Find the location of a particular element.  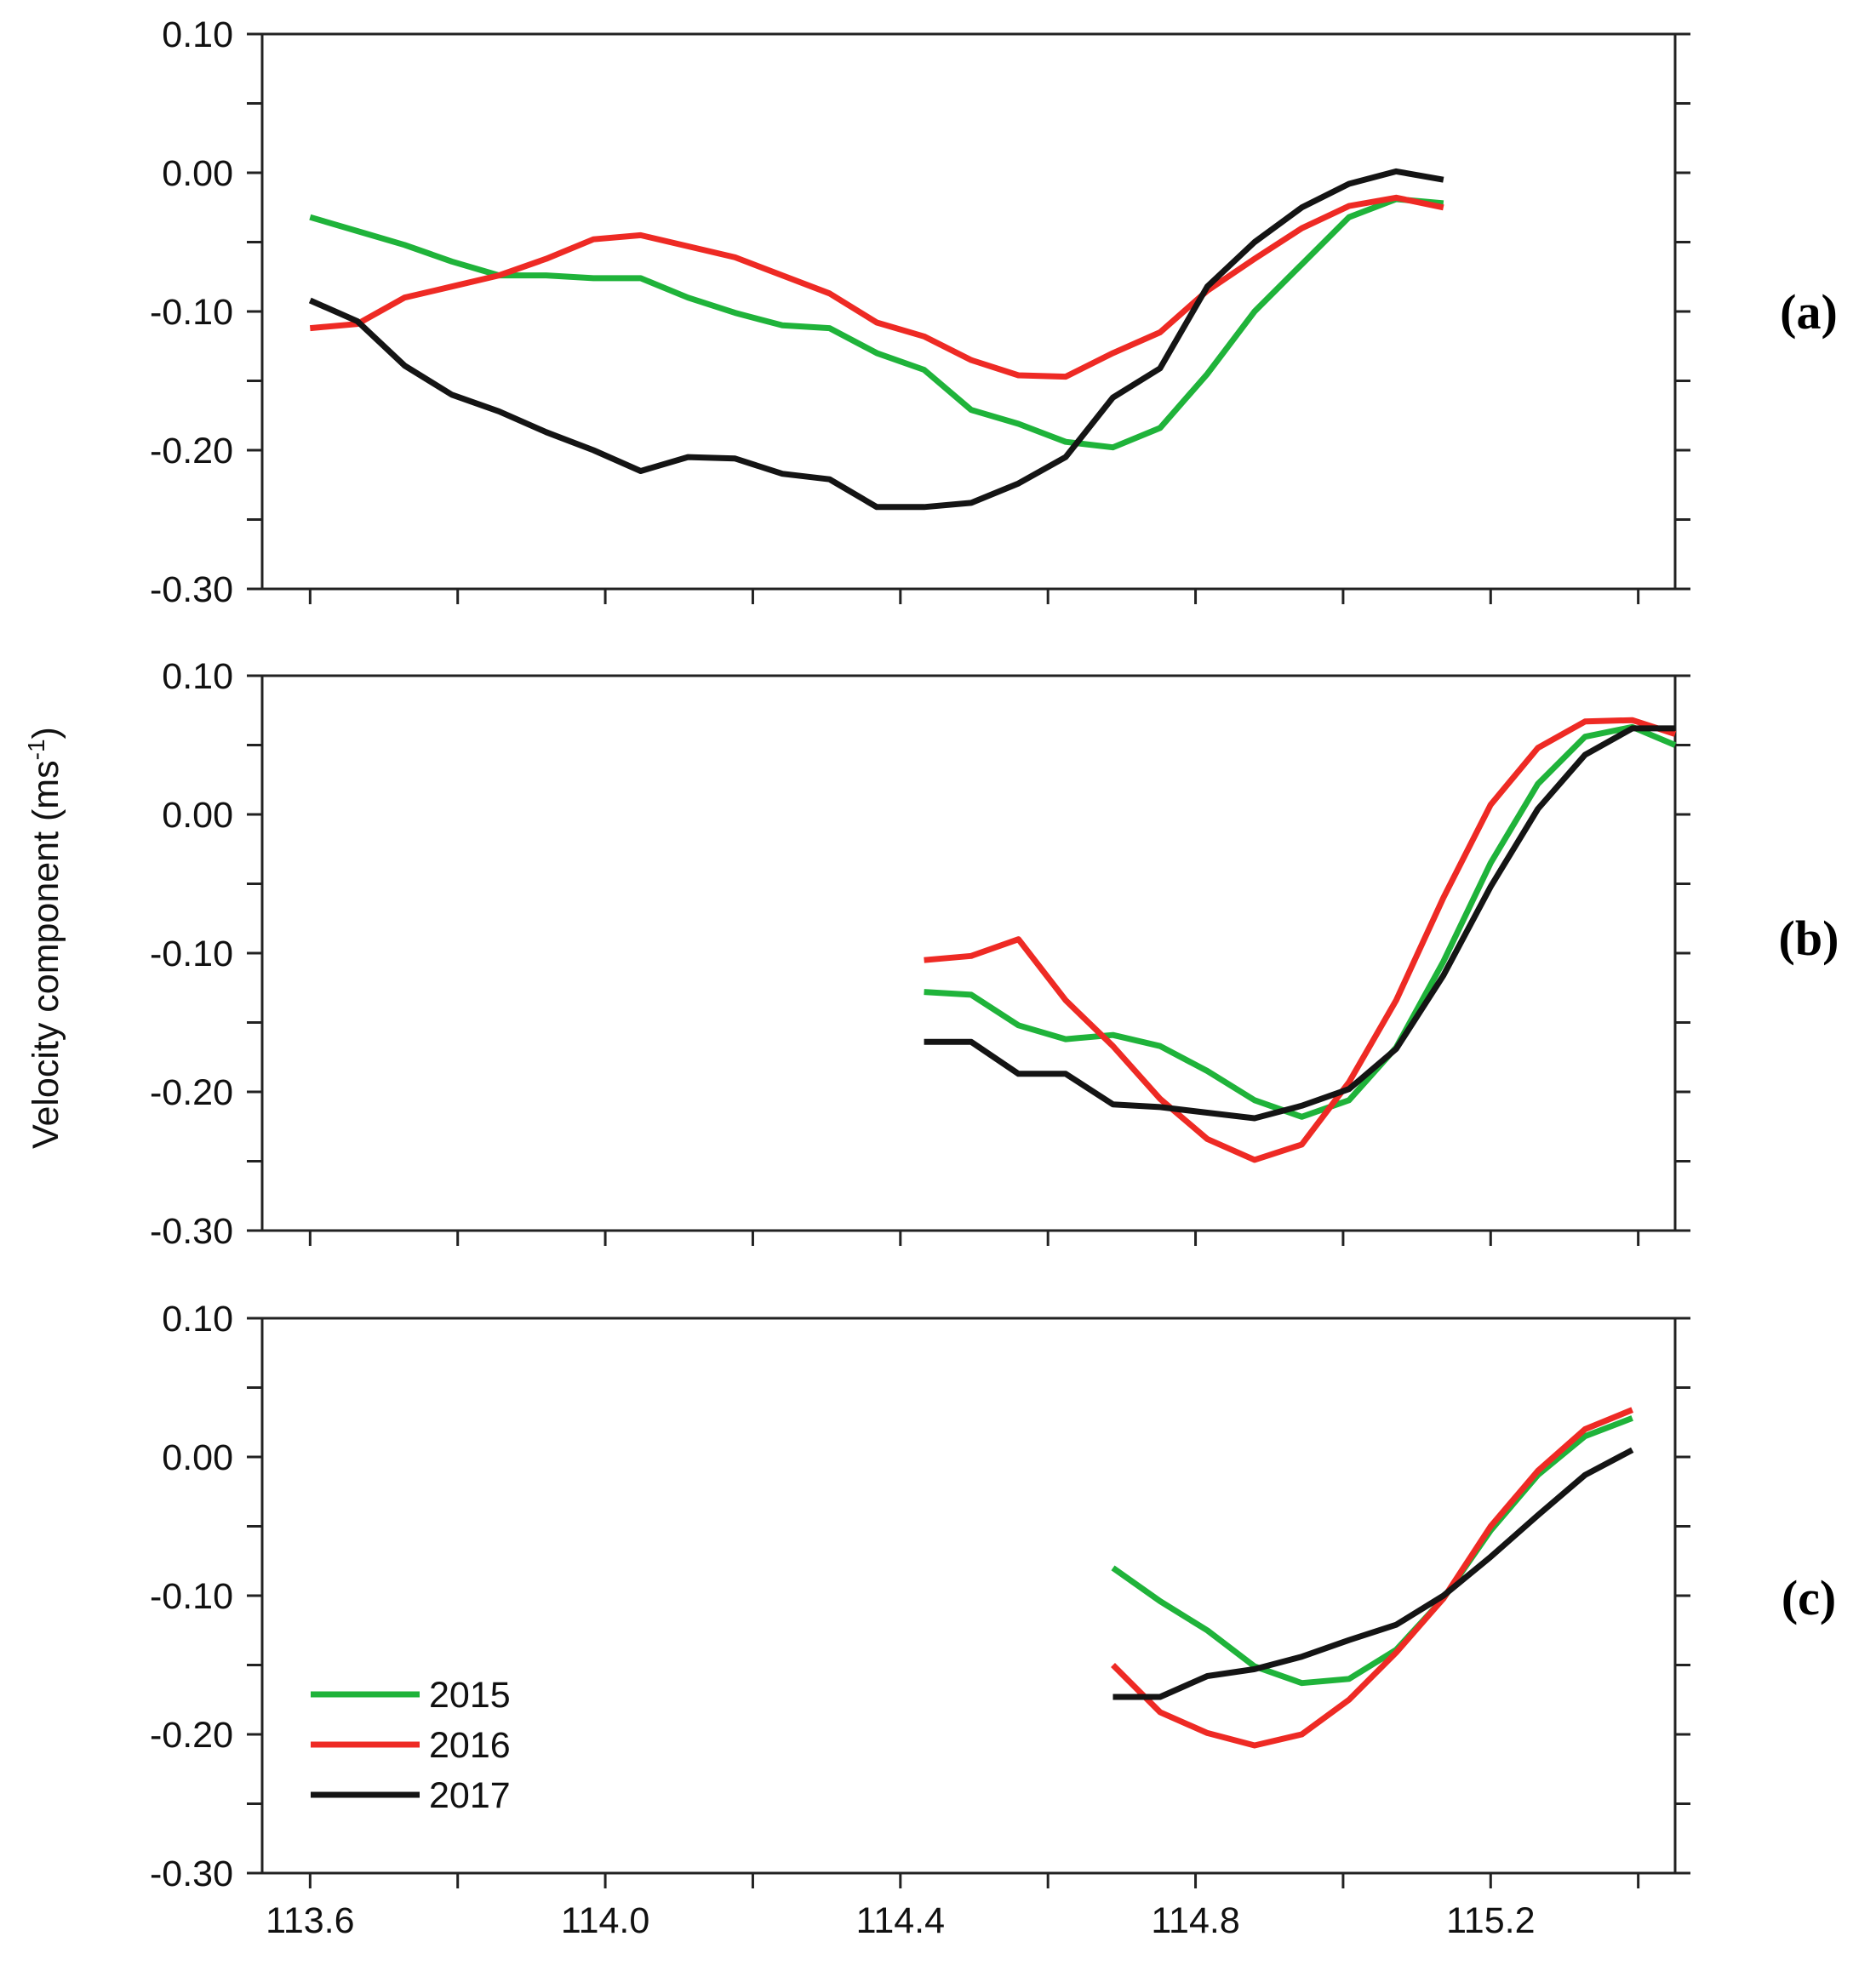

legend-item-2017: 2017 is located at coordinates (411, 1795).